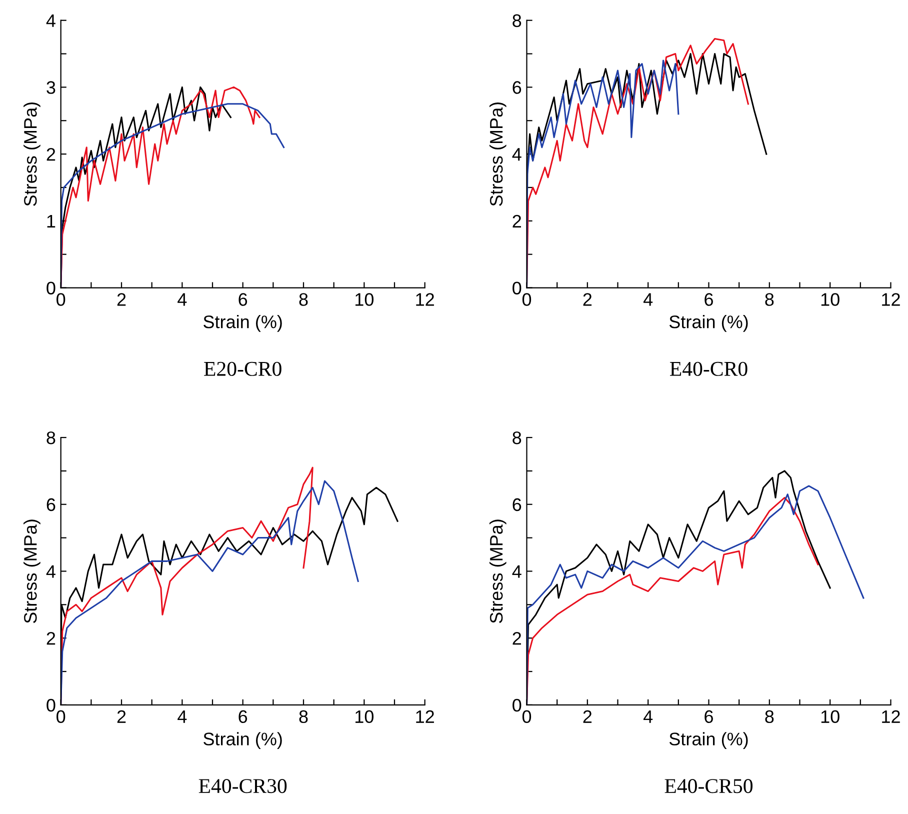 The image size is (908, 814). I want to click on text: E40-CR50, so click(708, 786).